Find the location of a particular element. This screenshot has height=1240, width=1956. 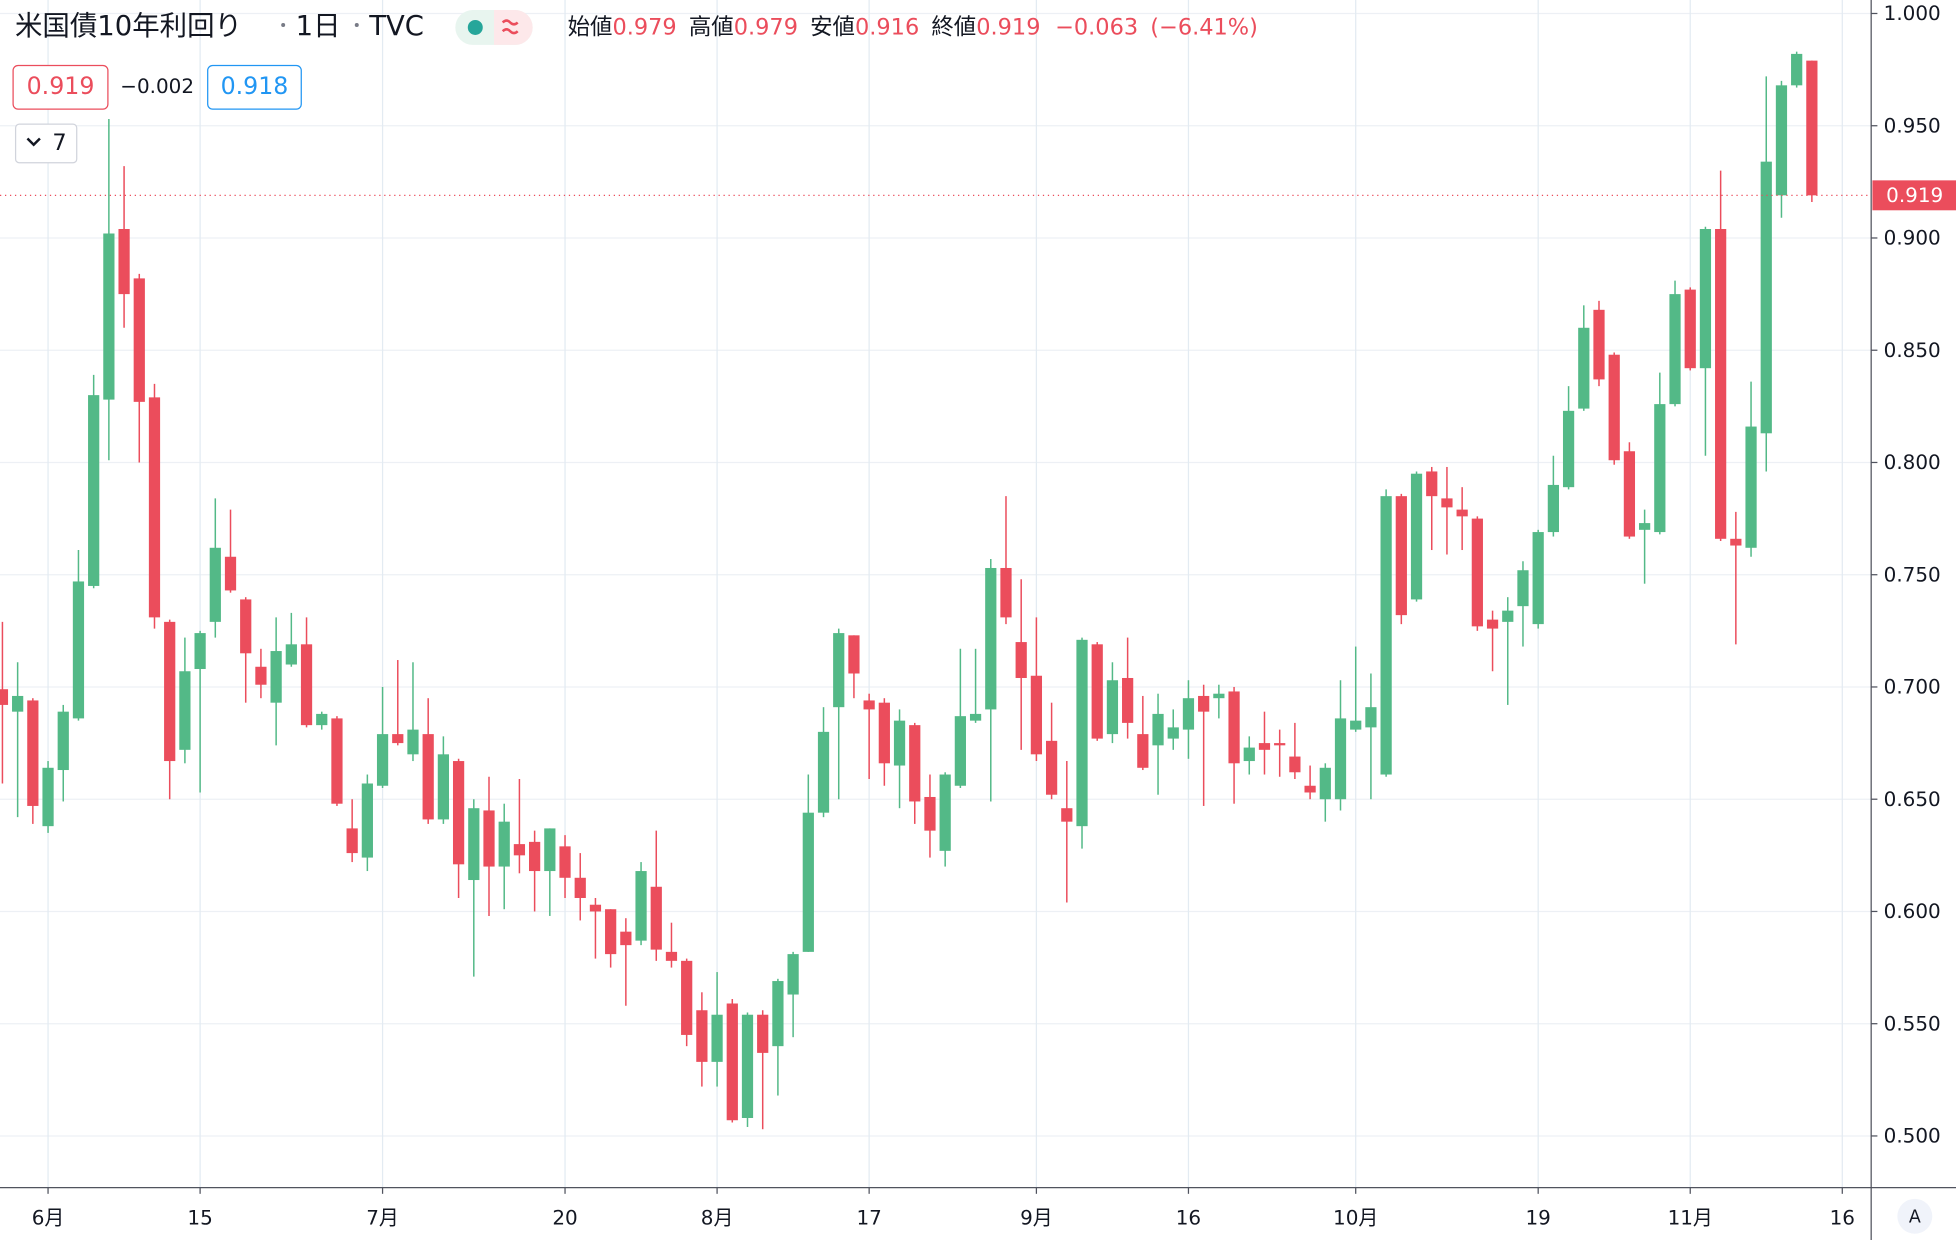

y-tick-label: 0.650 is located at coordinates (1912, 799).